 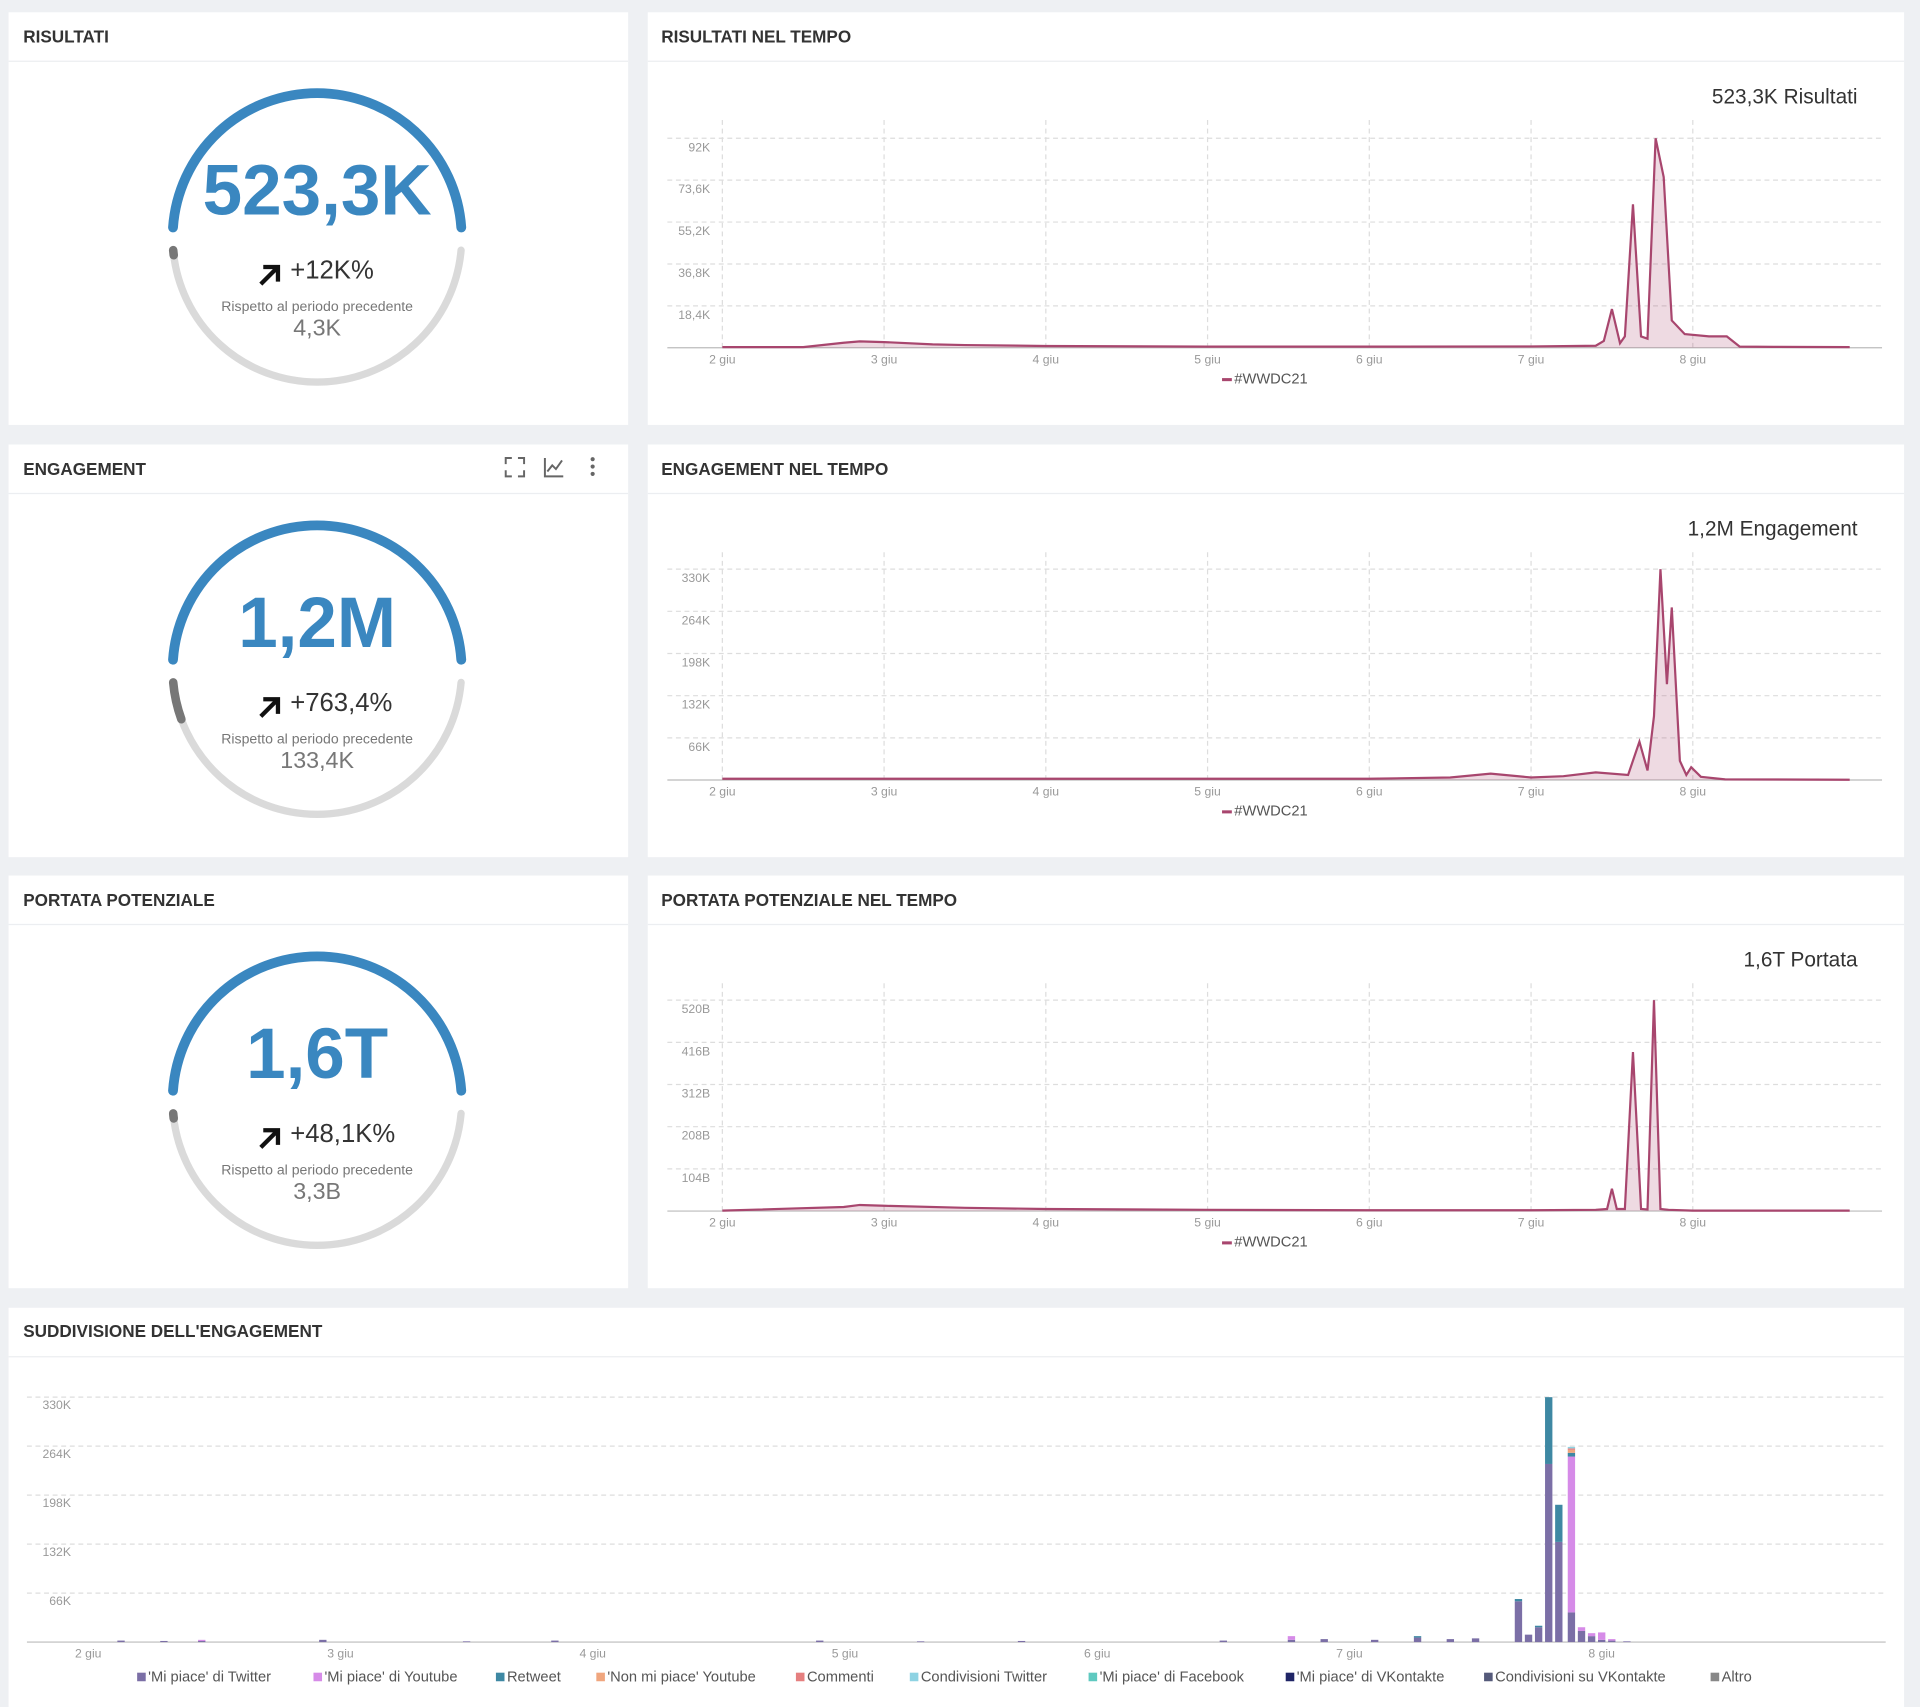 What do you see at coordinates (756, 37) in the screenshot?
I see `card-title: RISULTATI NEL TEMPO` at bounding box center [756, 37].